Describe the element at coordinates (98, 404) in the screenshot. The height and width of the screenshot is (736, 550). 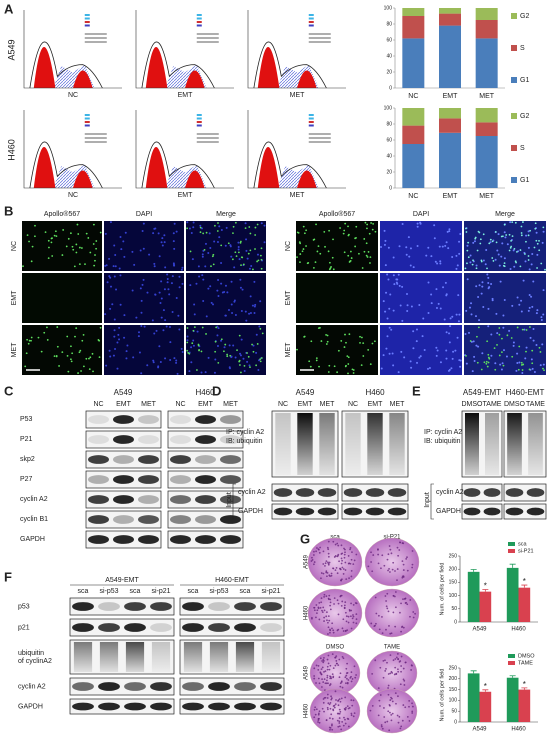
I see `lane-label: NC` at that location.